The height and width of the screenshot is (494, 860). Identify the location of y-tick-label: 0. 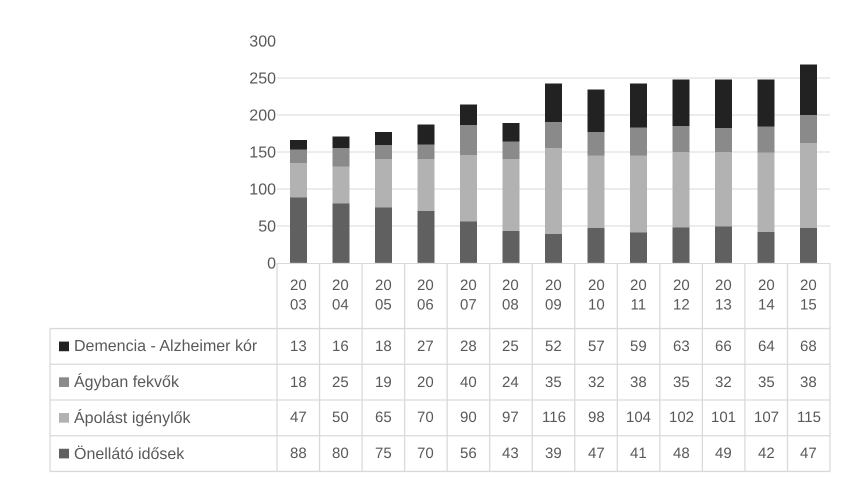
(271, 263).